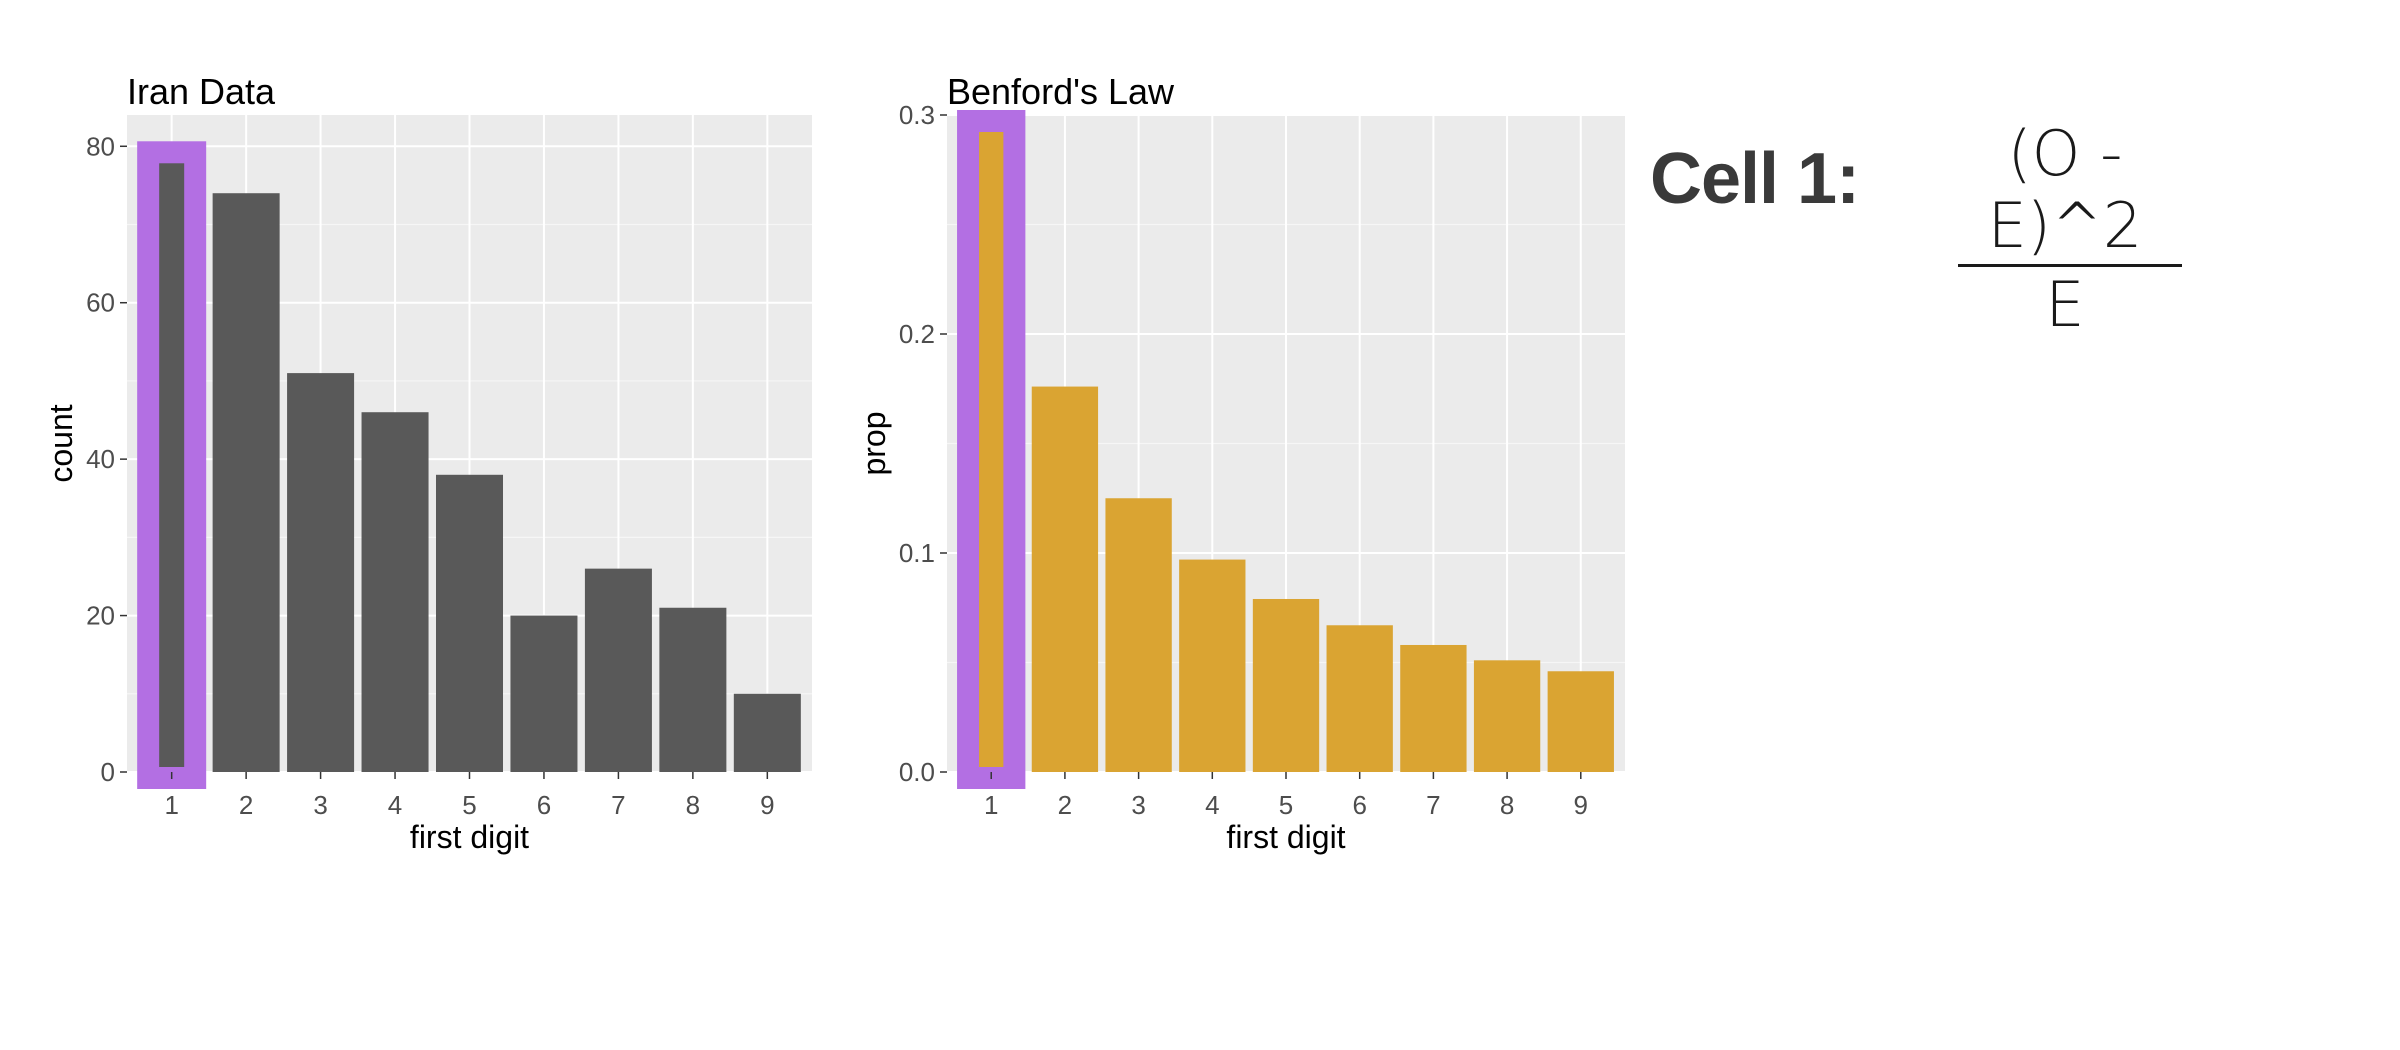  I want to click on chi-square-formula: (O - E)^2 E, so click(2065, 227).